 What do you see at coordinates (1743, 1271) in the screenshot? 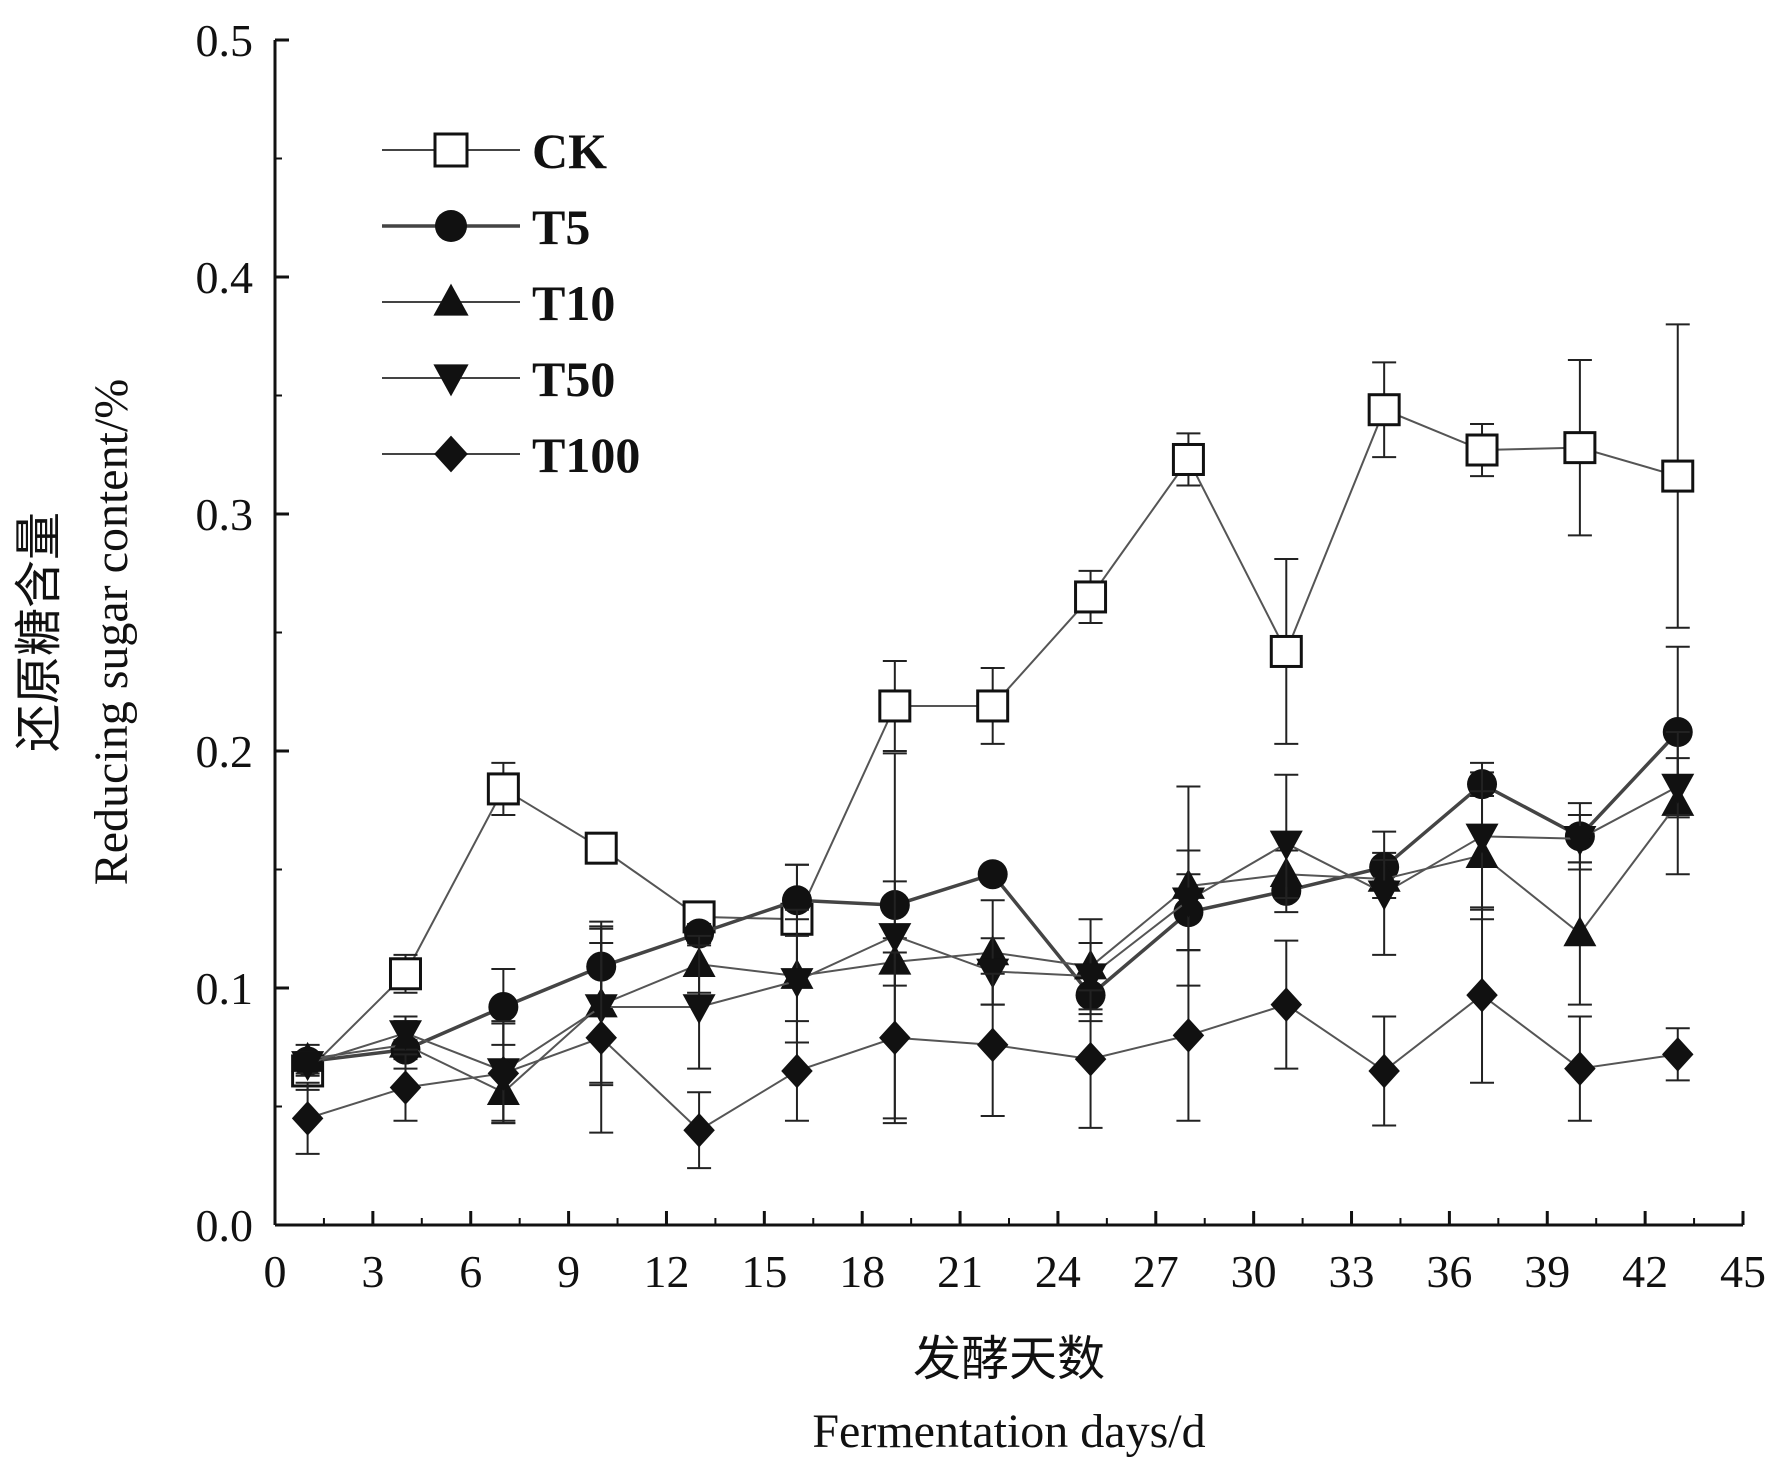
I see `x-tick-label: 45` at bounding box center [1743, 1271].